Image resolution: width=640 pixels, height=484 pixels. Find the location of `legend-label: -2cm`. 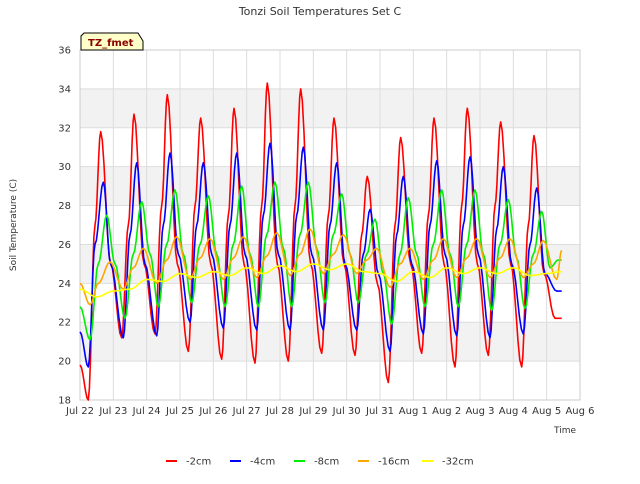

legend-label: -2cm is located at coordinates (198, 462).